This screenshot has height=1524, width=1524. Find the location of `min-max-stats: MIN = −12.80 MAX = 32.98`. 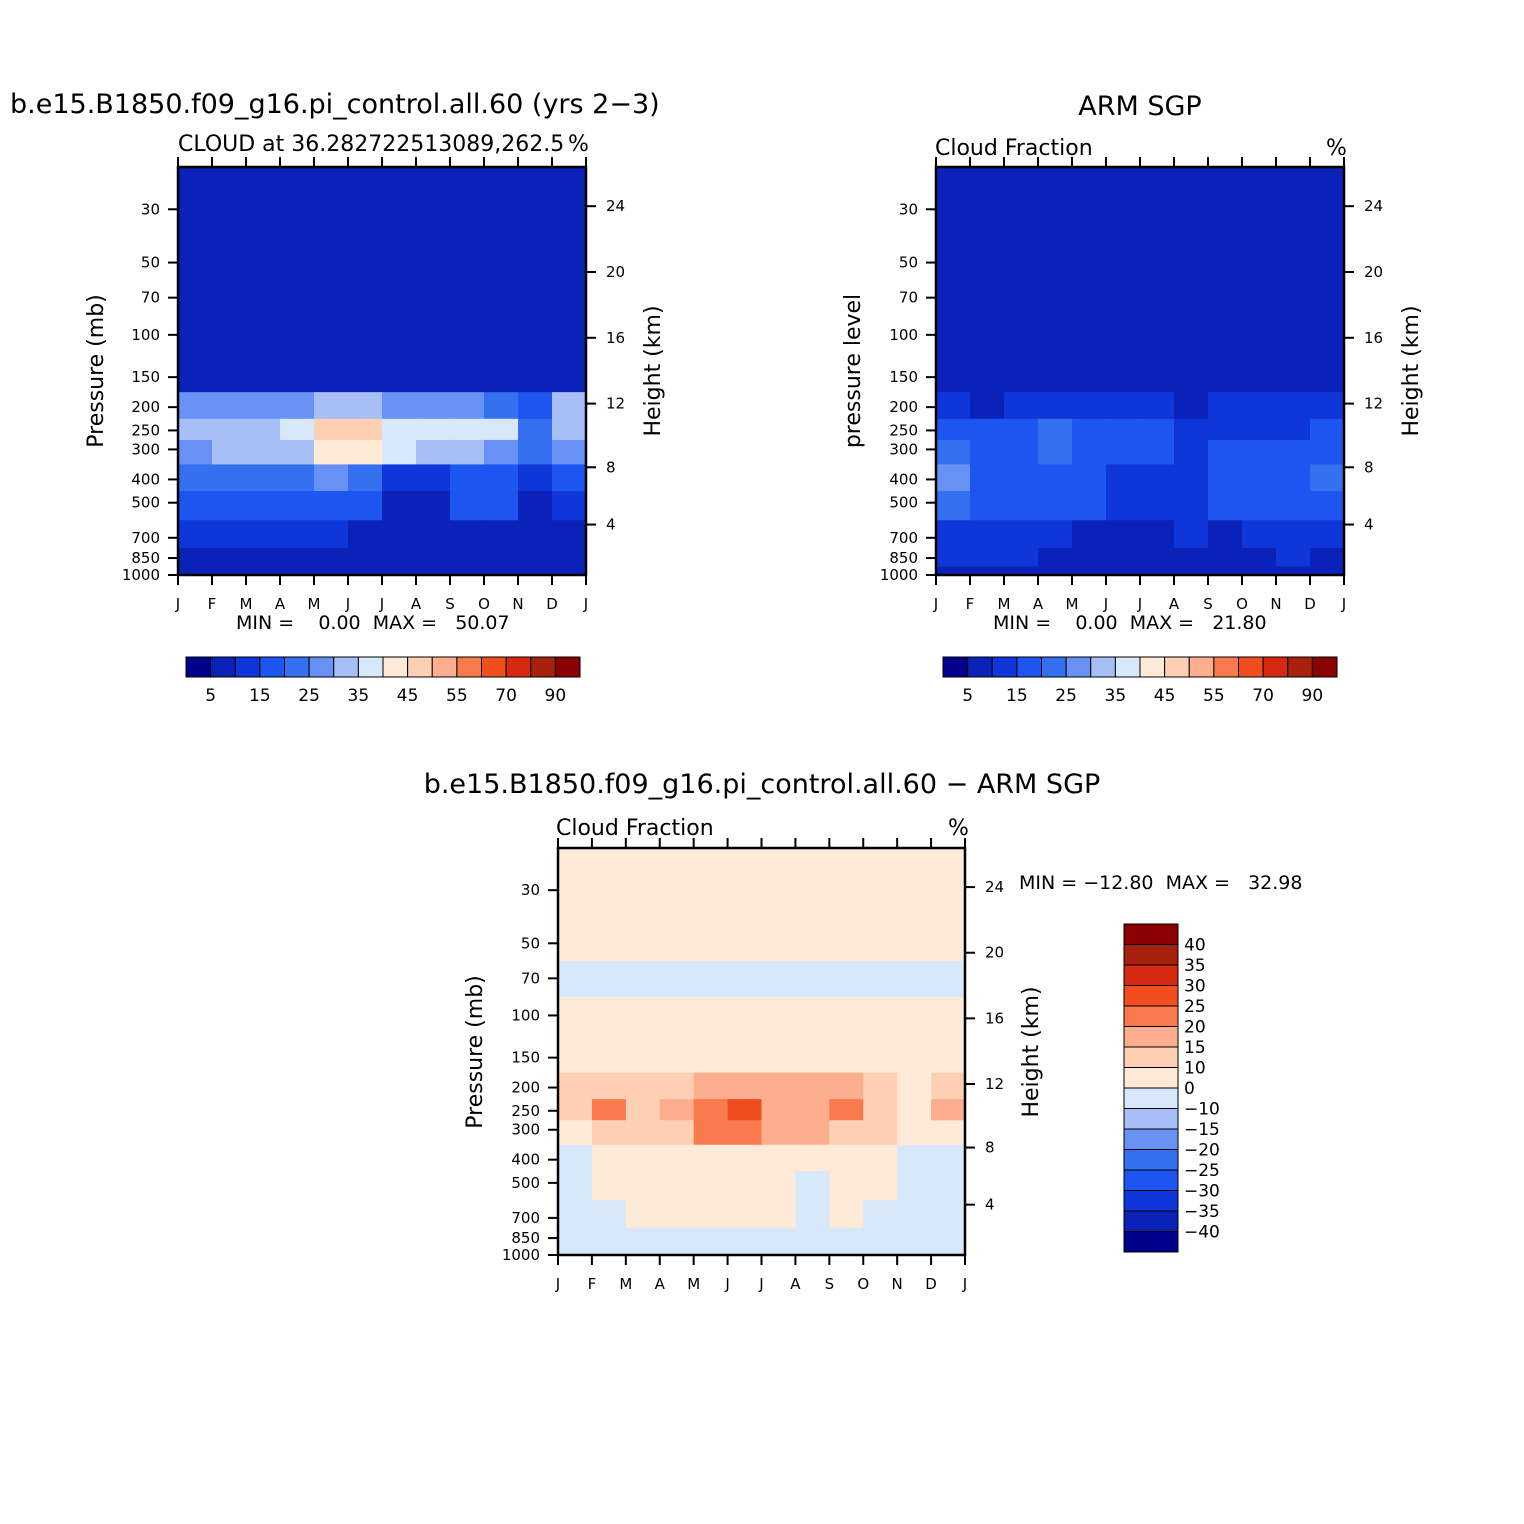

min-max-stats: MIN = −12.80 MAX = 32.98 is located at coordinates (1160, 883).